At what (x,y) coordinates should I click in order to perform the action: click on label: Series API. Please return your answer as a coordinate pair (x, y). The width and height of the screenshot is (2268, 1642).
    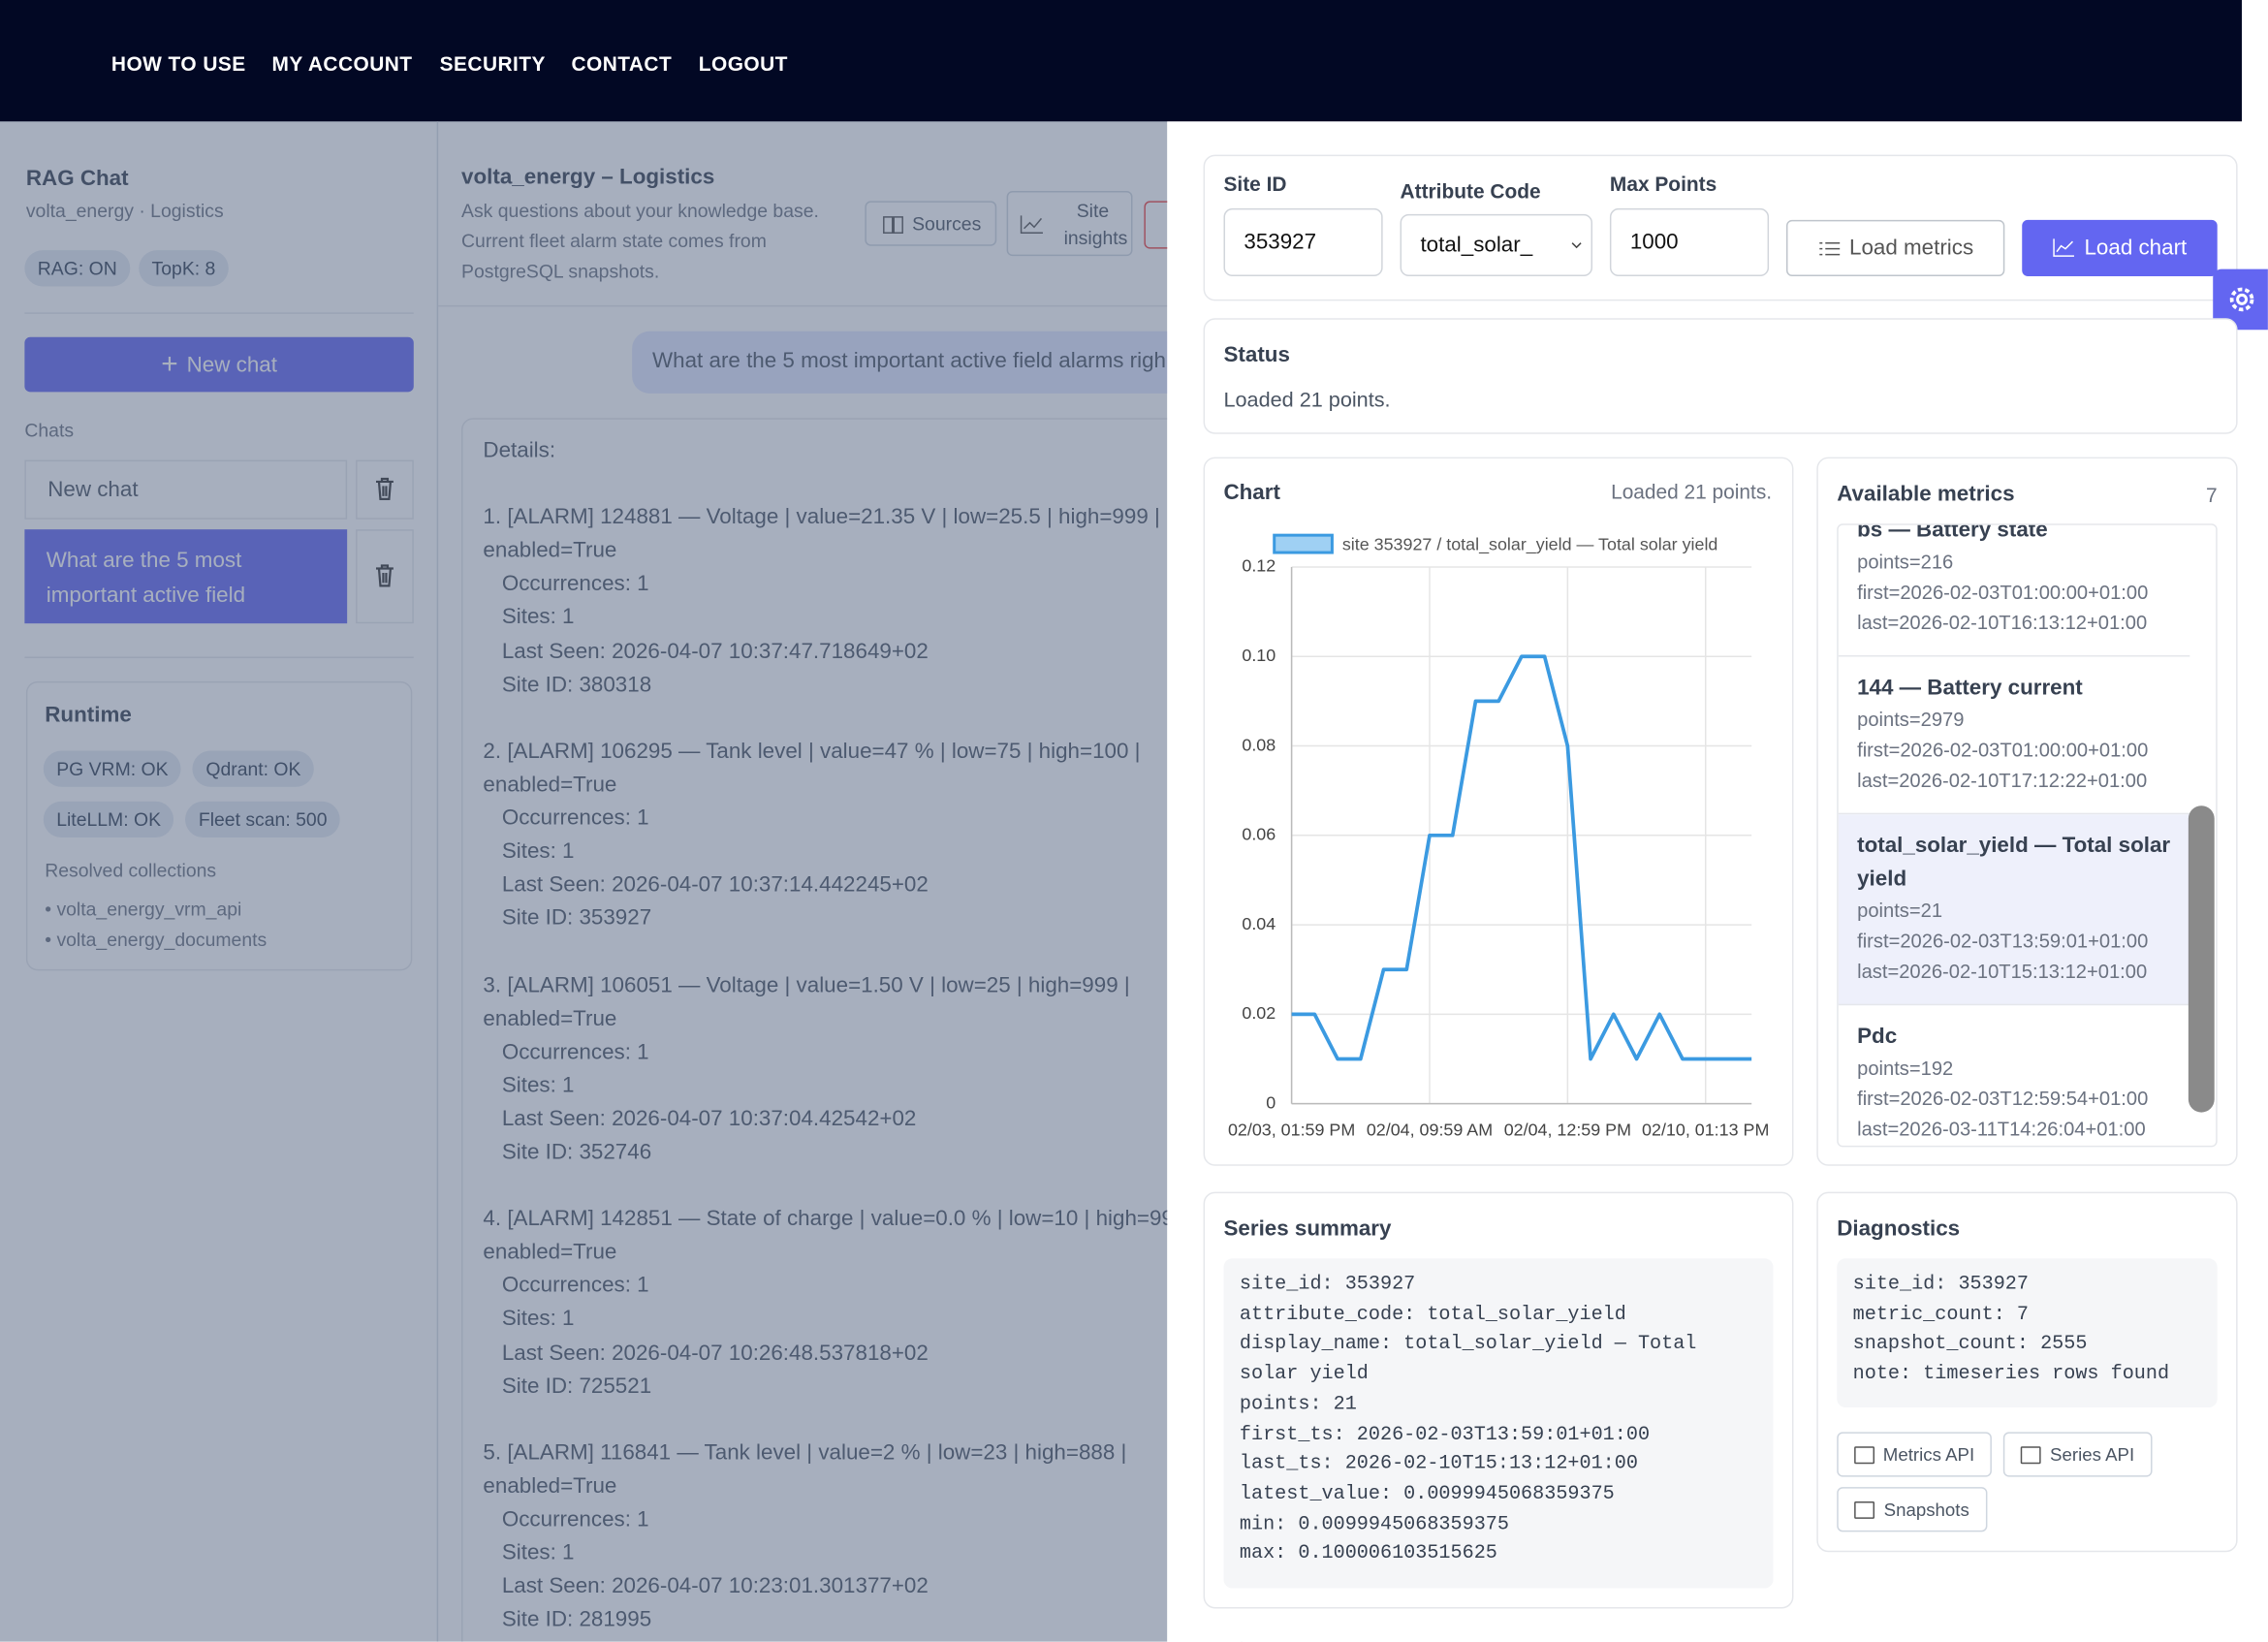
    Looking at the image, I should click on (2092, 1454).